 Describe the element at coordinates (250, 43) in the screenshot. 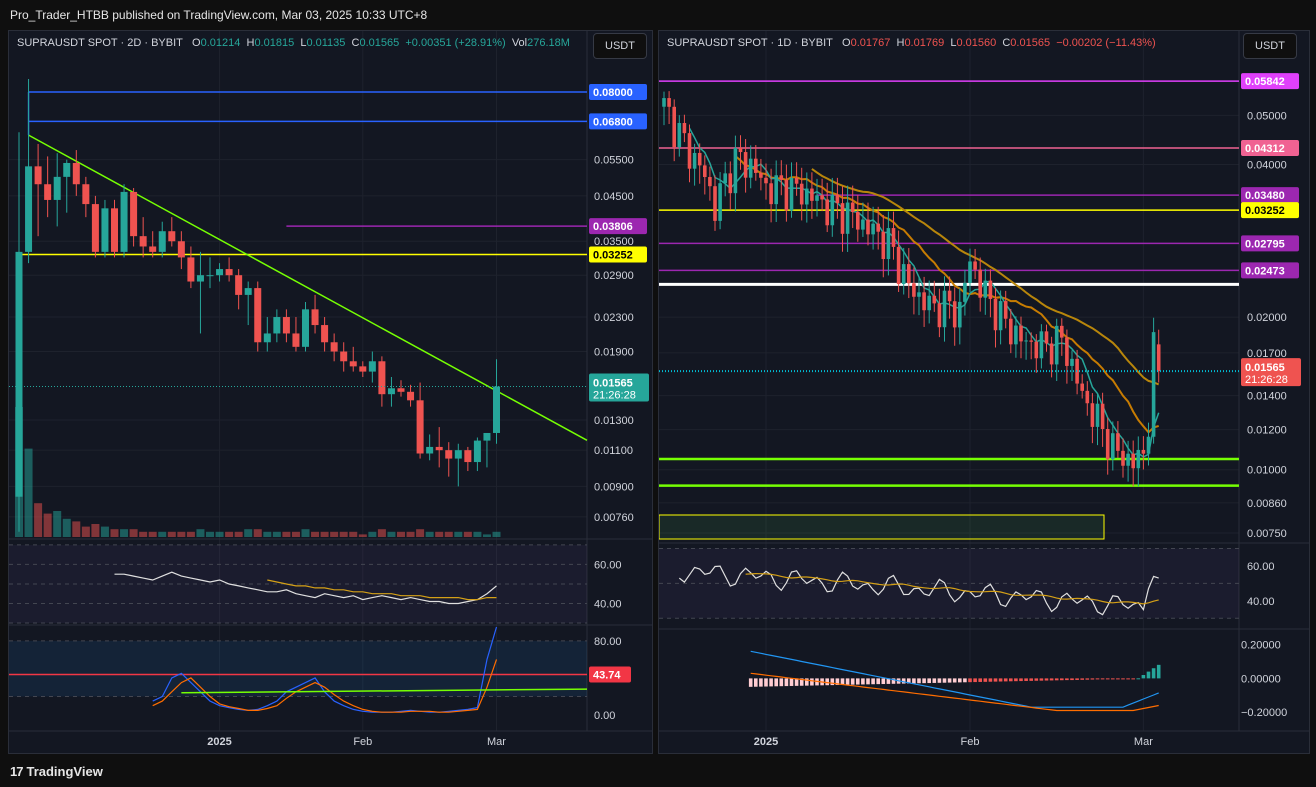

I see `left-high-label: H` at that location.